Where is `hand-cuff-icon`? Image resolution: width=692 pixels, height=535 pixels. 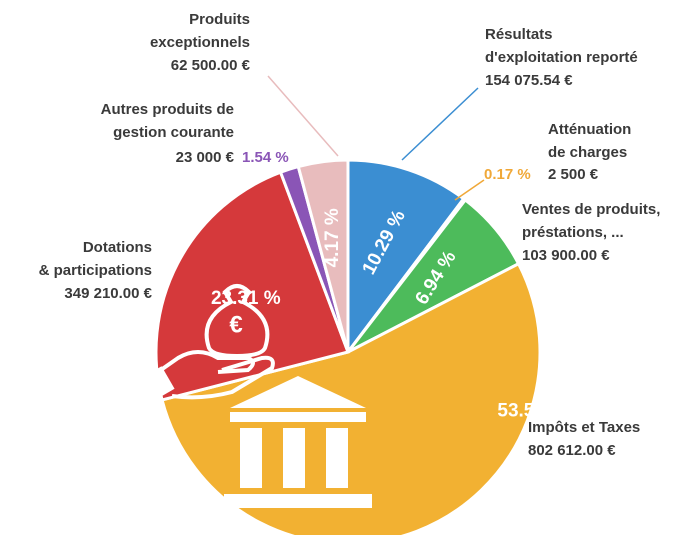
hand-cuff-icon is located at coordinates (162, 381).